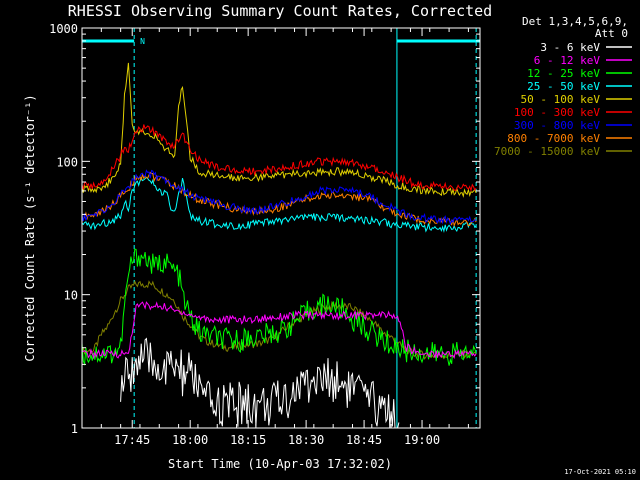  I want to click on x-tick-label: 18:00, so click(190, 440).